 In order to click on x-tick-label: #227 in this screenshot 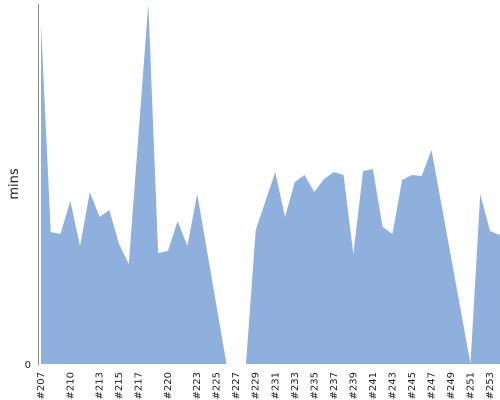, I will do `click(236, 385)`.